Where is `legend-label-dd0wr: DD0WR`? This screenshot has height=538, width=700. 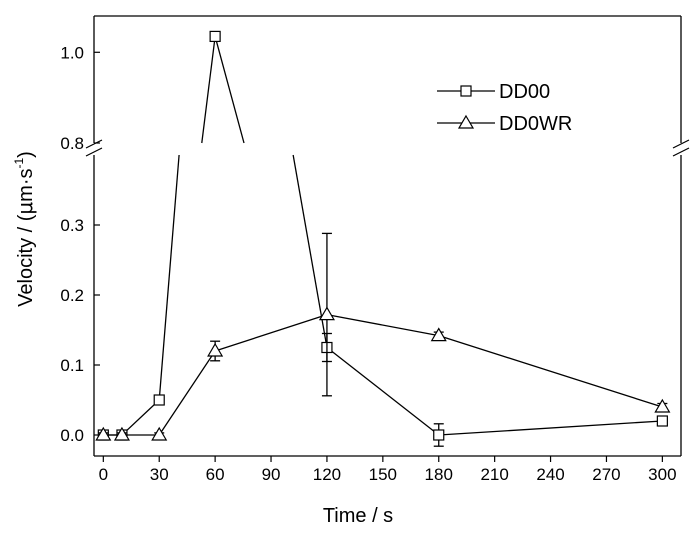
legend-label-dd0wr: DD0WR is located at coordinates (535, 124).